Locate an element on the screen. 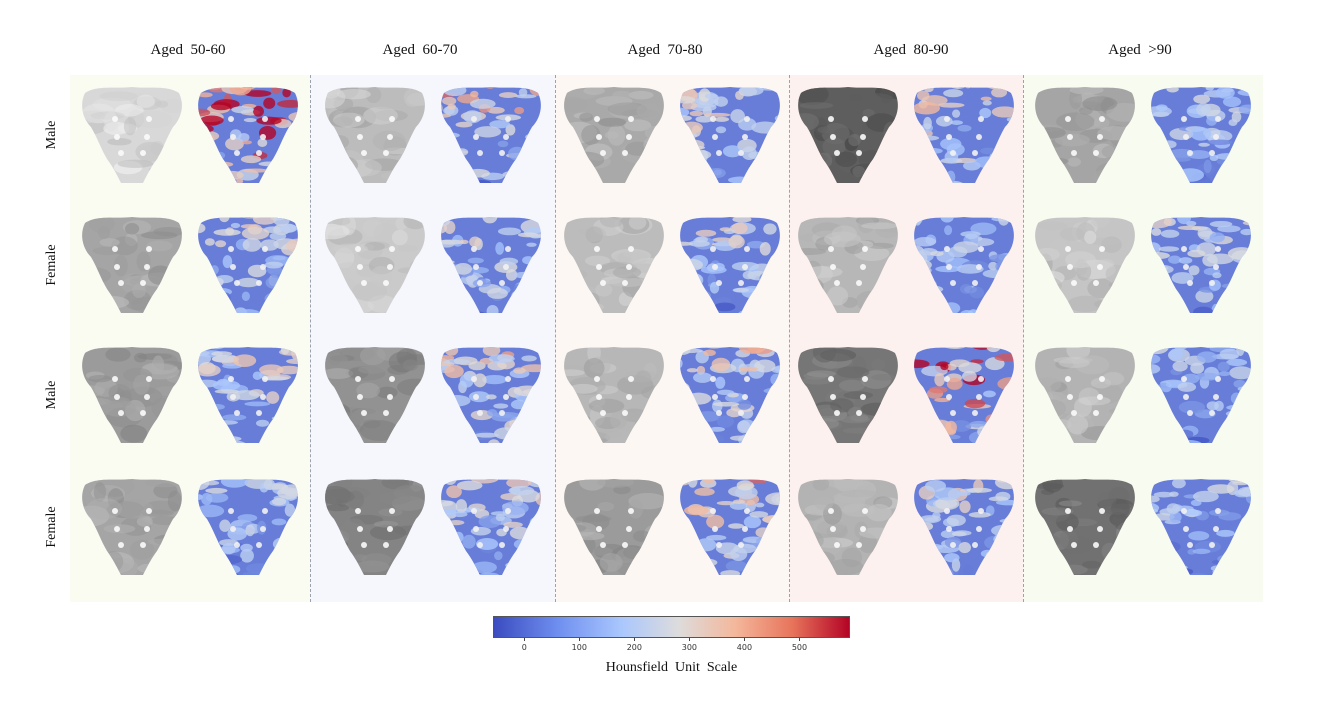 Image resolution: width=1323 pixels, height=720 pixels. column-title: Aged 50-60 is located at coordinates (188, 50).